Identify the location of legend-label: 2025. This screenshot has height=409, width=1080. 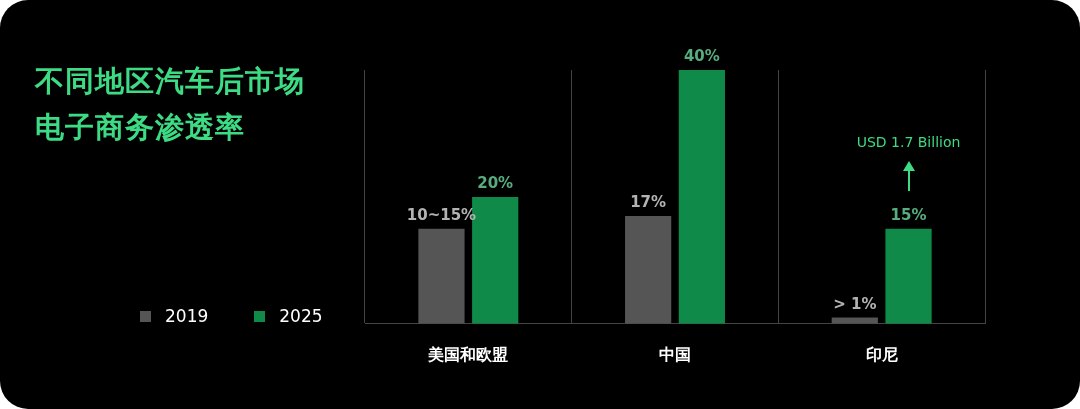
(301, 316).